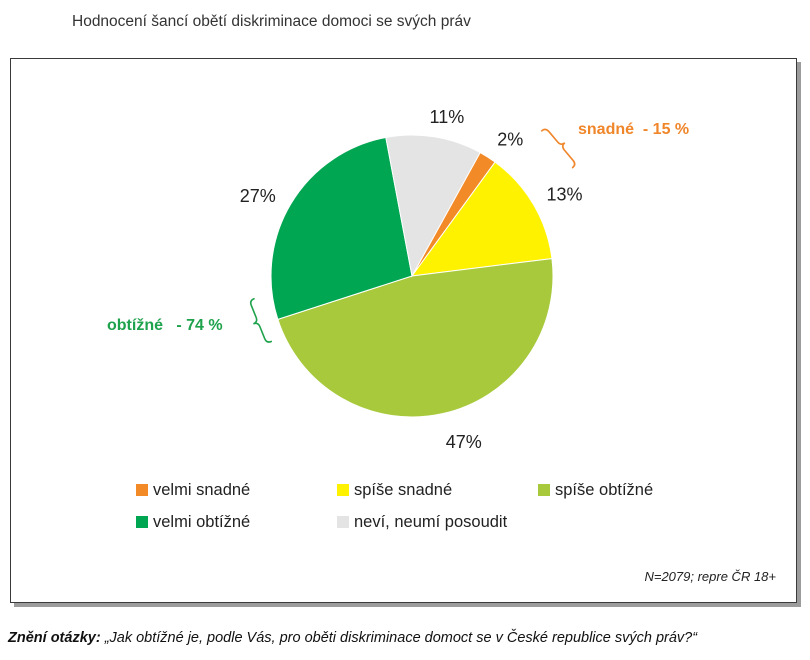  I want to click on data-label-spise-snadne: 13%, so click(564, 195).